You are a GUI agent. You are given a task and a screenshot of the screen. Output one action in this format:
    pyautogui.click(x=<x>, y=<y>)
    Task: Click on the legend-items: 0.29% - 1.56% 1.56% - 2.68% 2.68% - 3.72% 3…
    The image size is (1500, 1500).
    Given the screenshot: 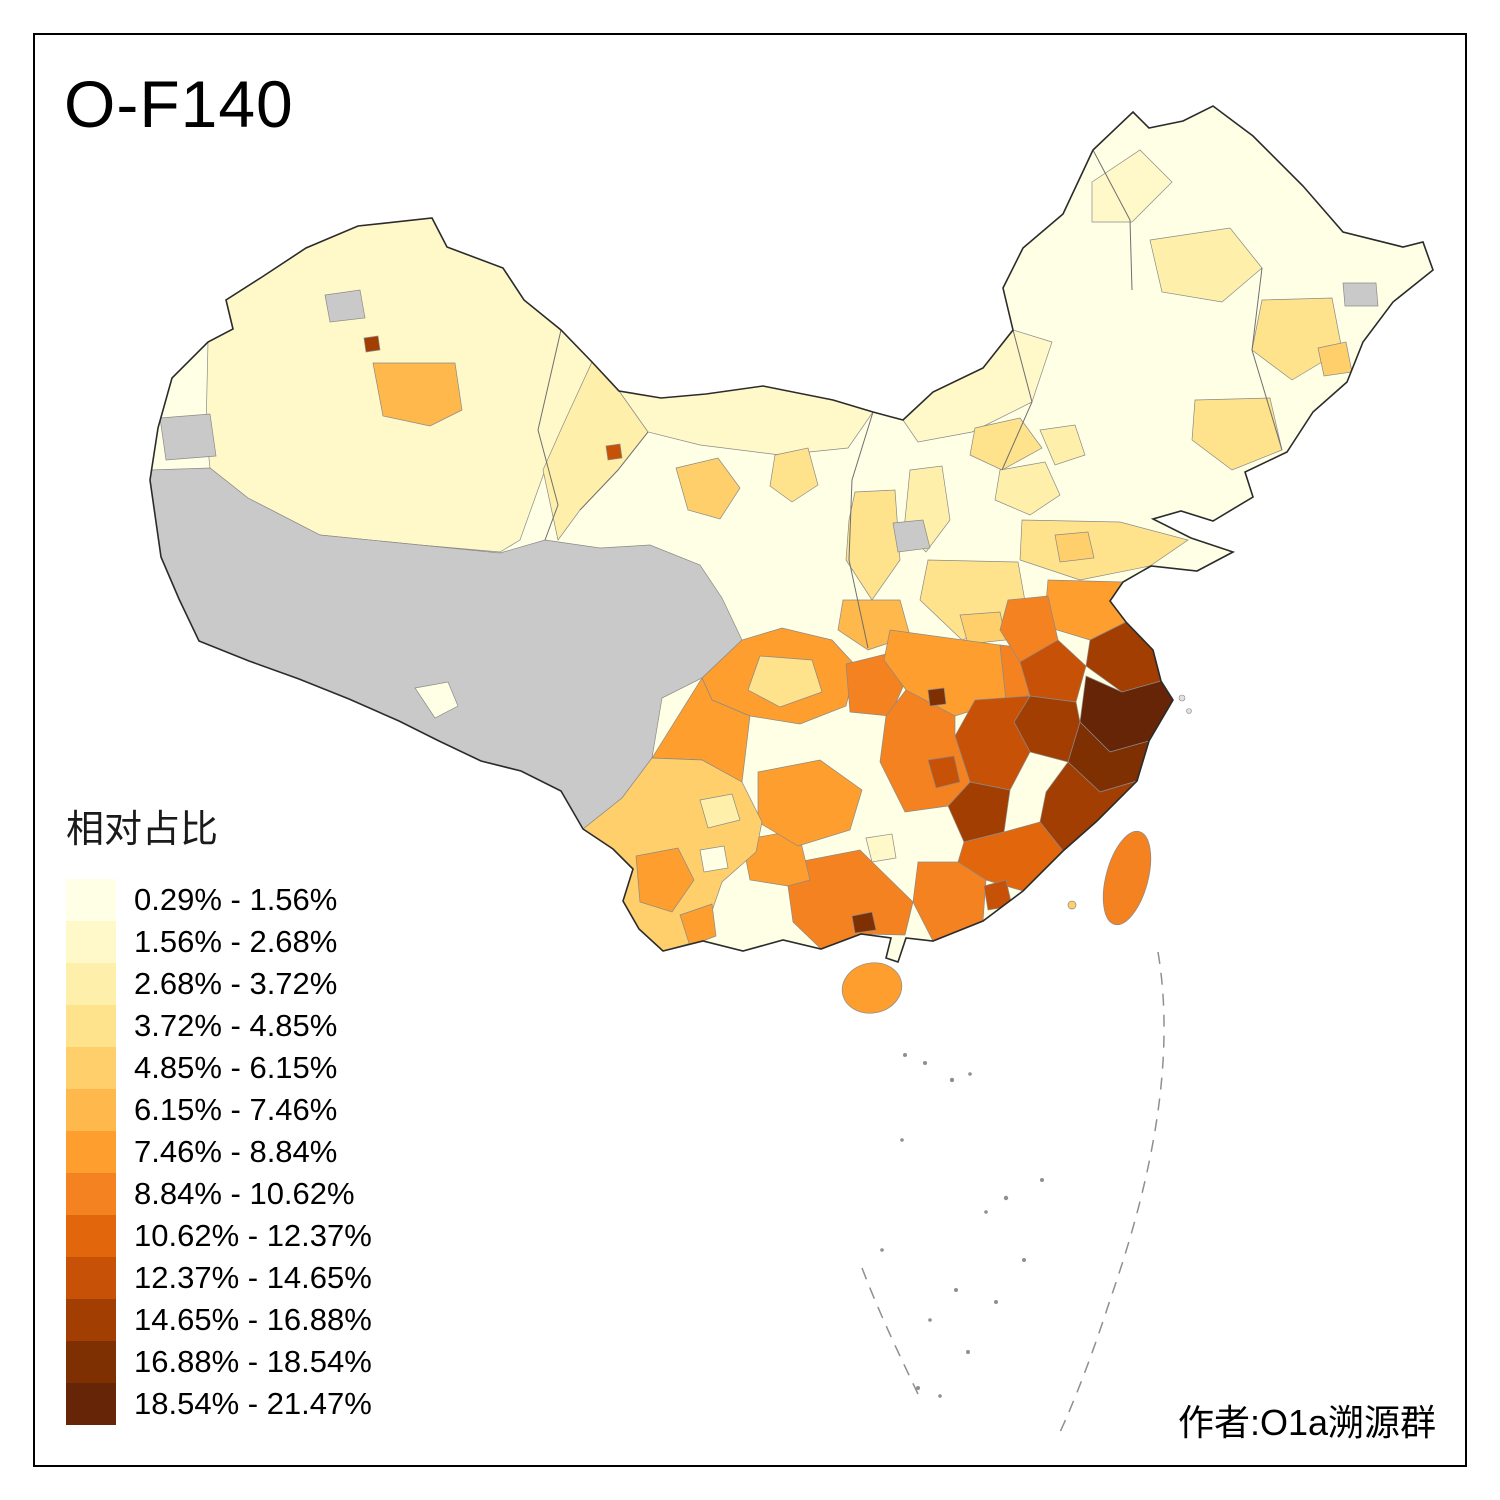 What is the action you would take?
    pyautogui.click(x=219, y=1152)
    